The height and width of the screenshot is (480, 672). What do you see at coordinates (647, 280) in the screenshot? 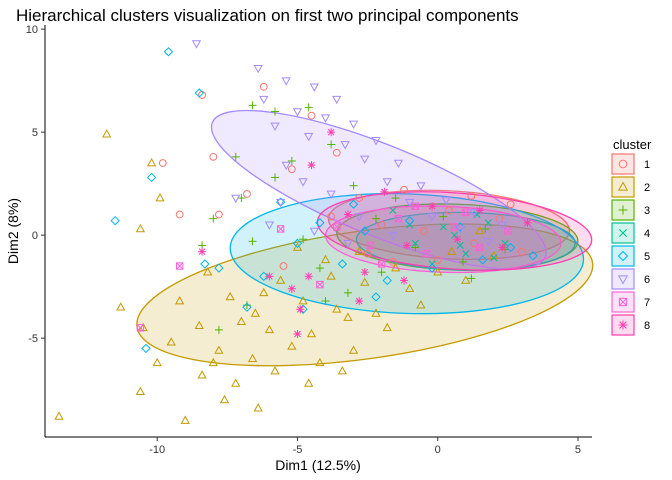
I see `legend-label: 6` at bounding box center [647, 280].